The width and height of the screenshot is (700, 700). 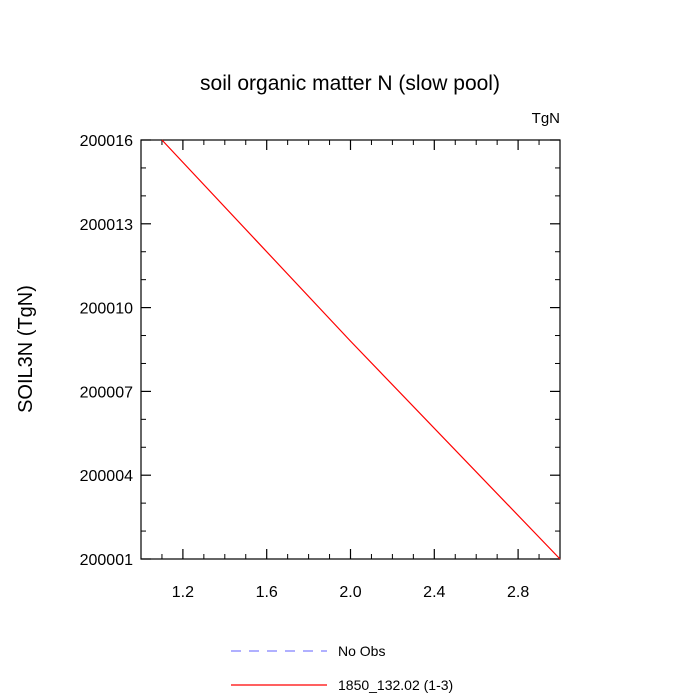 I want to click on x-tick-label: 1.6, so click(x=267, y=592).